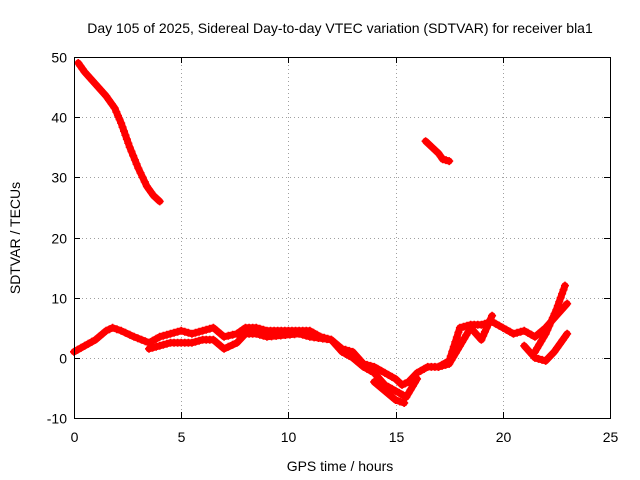  I want to click on x-tick-label: 15, so click(397, 437).